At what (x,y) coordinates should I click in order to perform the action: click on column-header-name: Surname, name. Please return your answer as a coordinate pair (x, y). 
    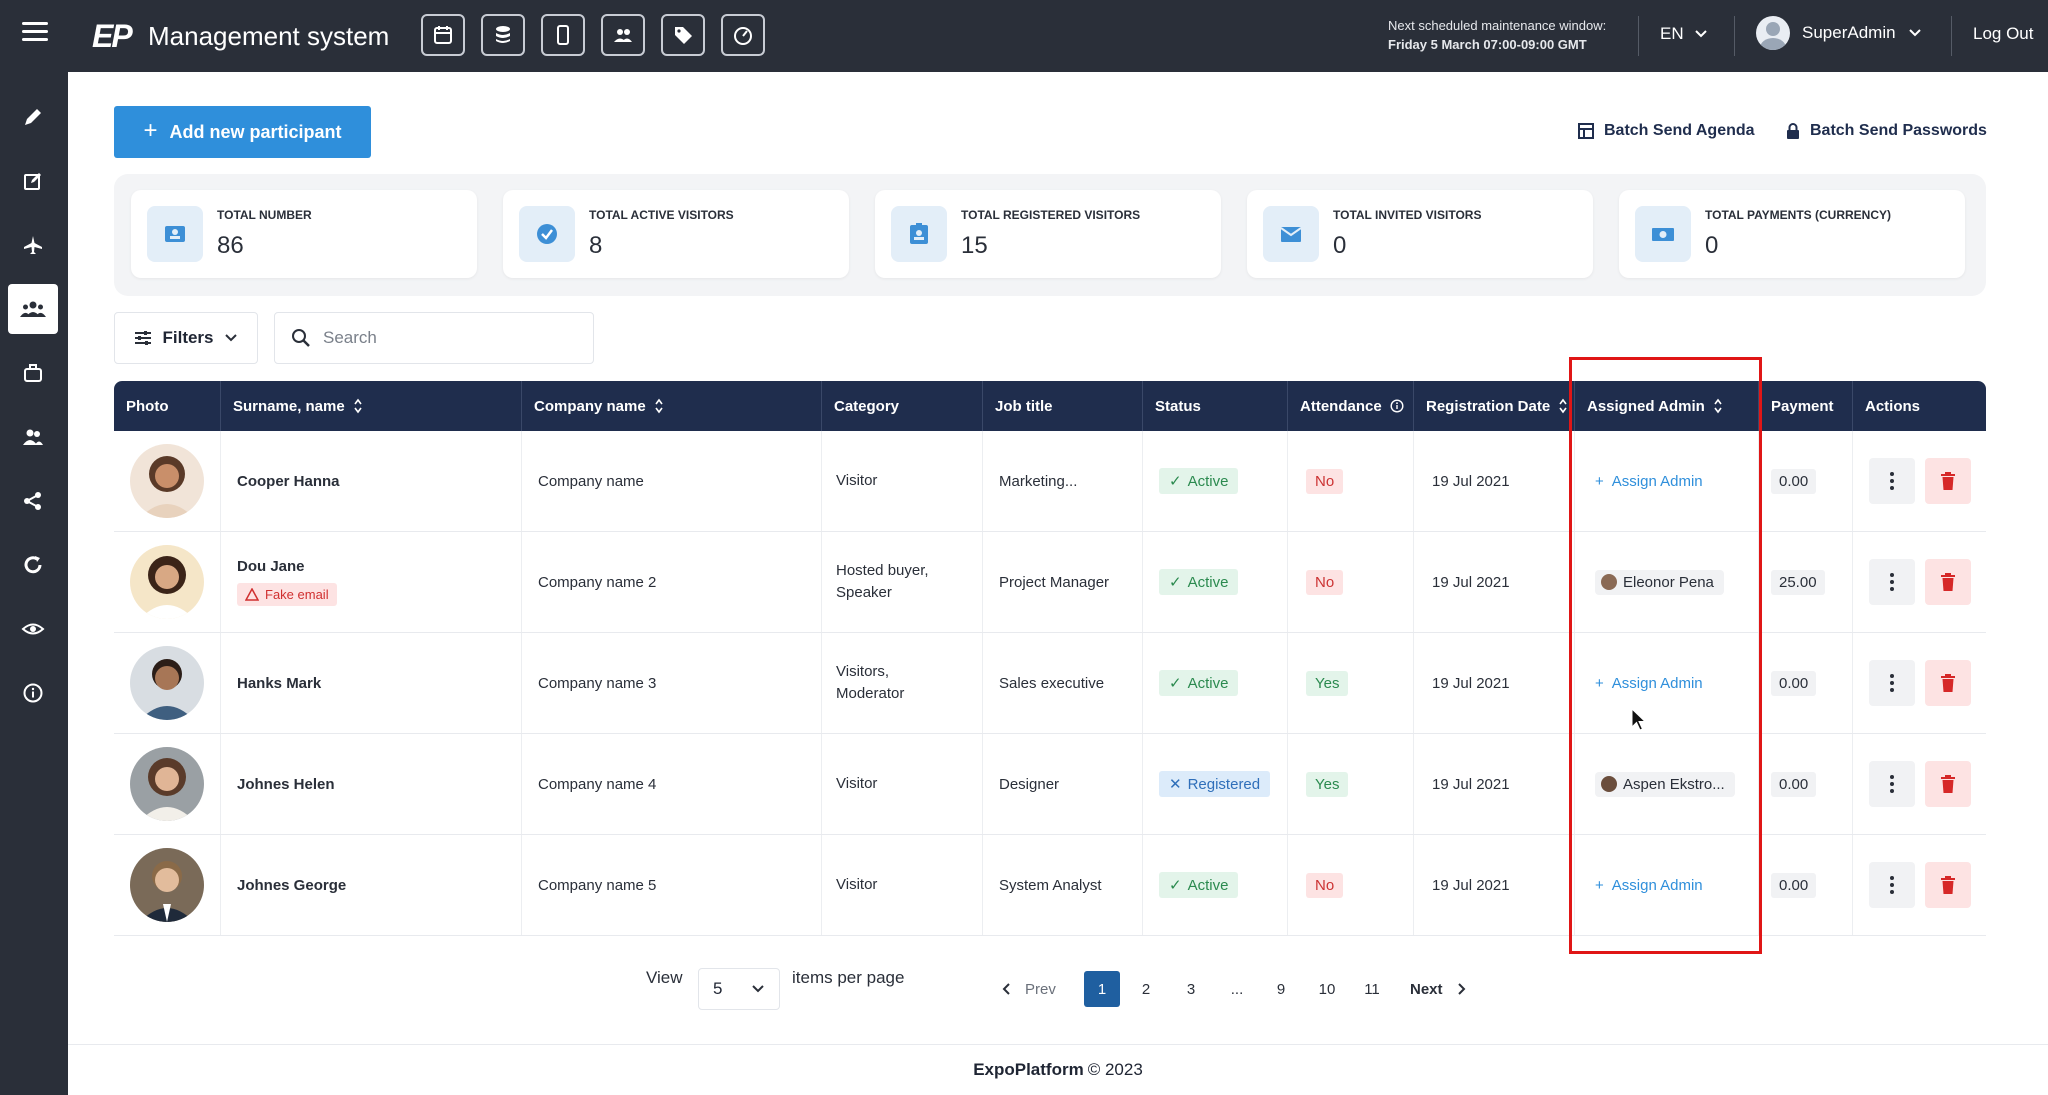
    Looking at the image, I should click on (371, 406).